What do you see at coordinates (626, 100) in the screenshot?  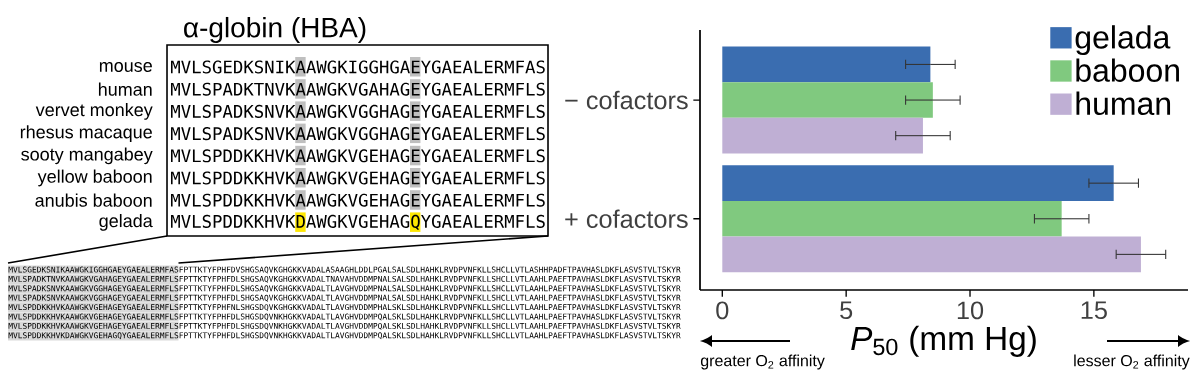 I see `y-tick-label: − cofactors` at bounding box center [626, 100].